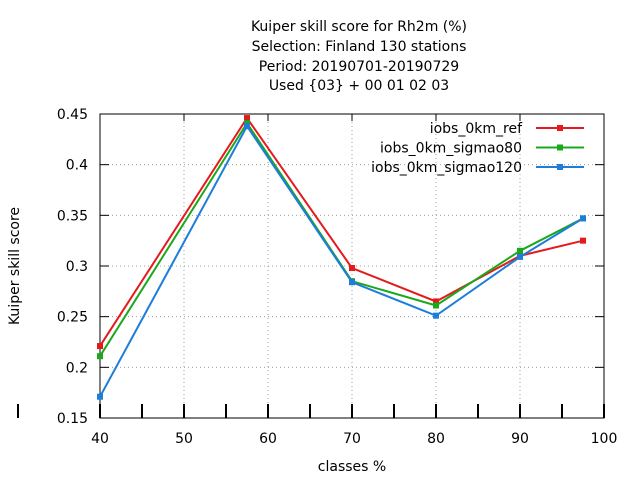 The height and width of the screenshot is (480, 640). I want to click on x-tick-label: 50, so click(184, 439).